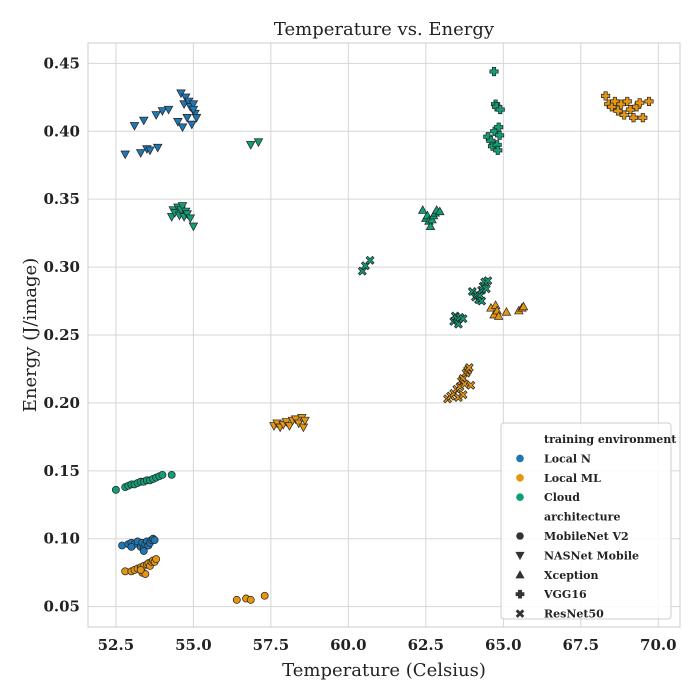 This screenshot has width=700, height=700. Describe the element at coordinates (567, 458) in the screenshot. I see `legend-label-local-n: Local N` at that location.